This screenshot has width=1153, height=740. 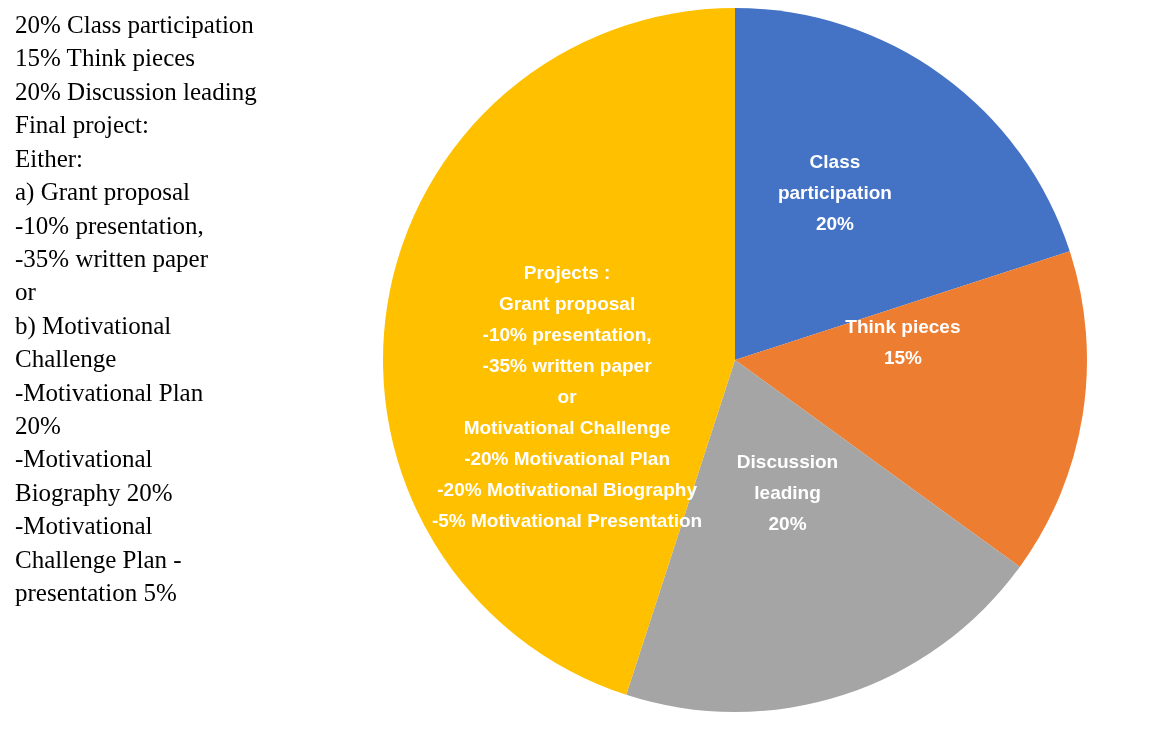 I want to click on text: Challenge, so click(x=66, y=359).